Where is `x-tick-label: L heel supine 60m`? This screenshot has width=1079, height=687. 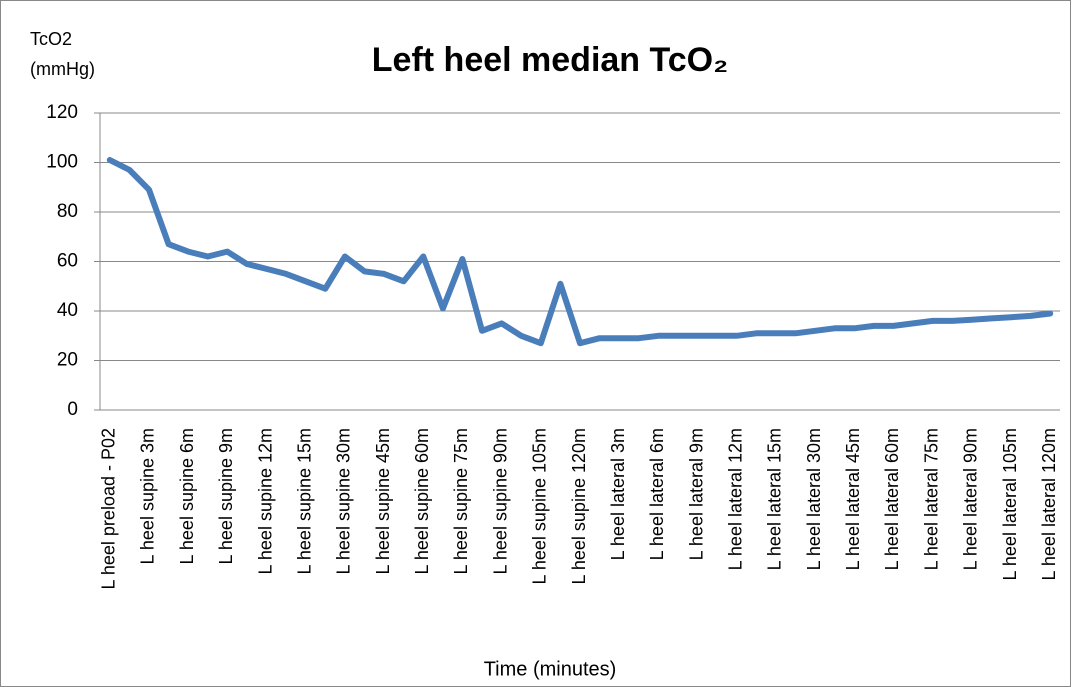 x-tick-label: L heel supine 60m is located at coordinates (422, 501).